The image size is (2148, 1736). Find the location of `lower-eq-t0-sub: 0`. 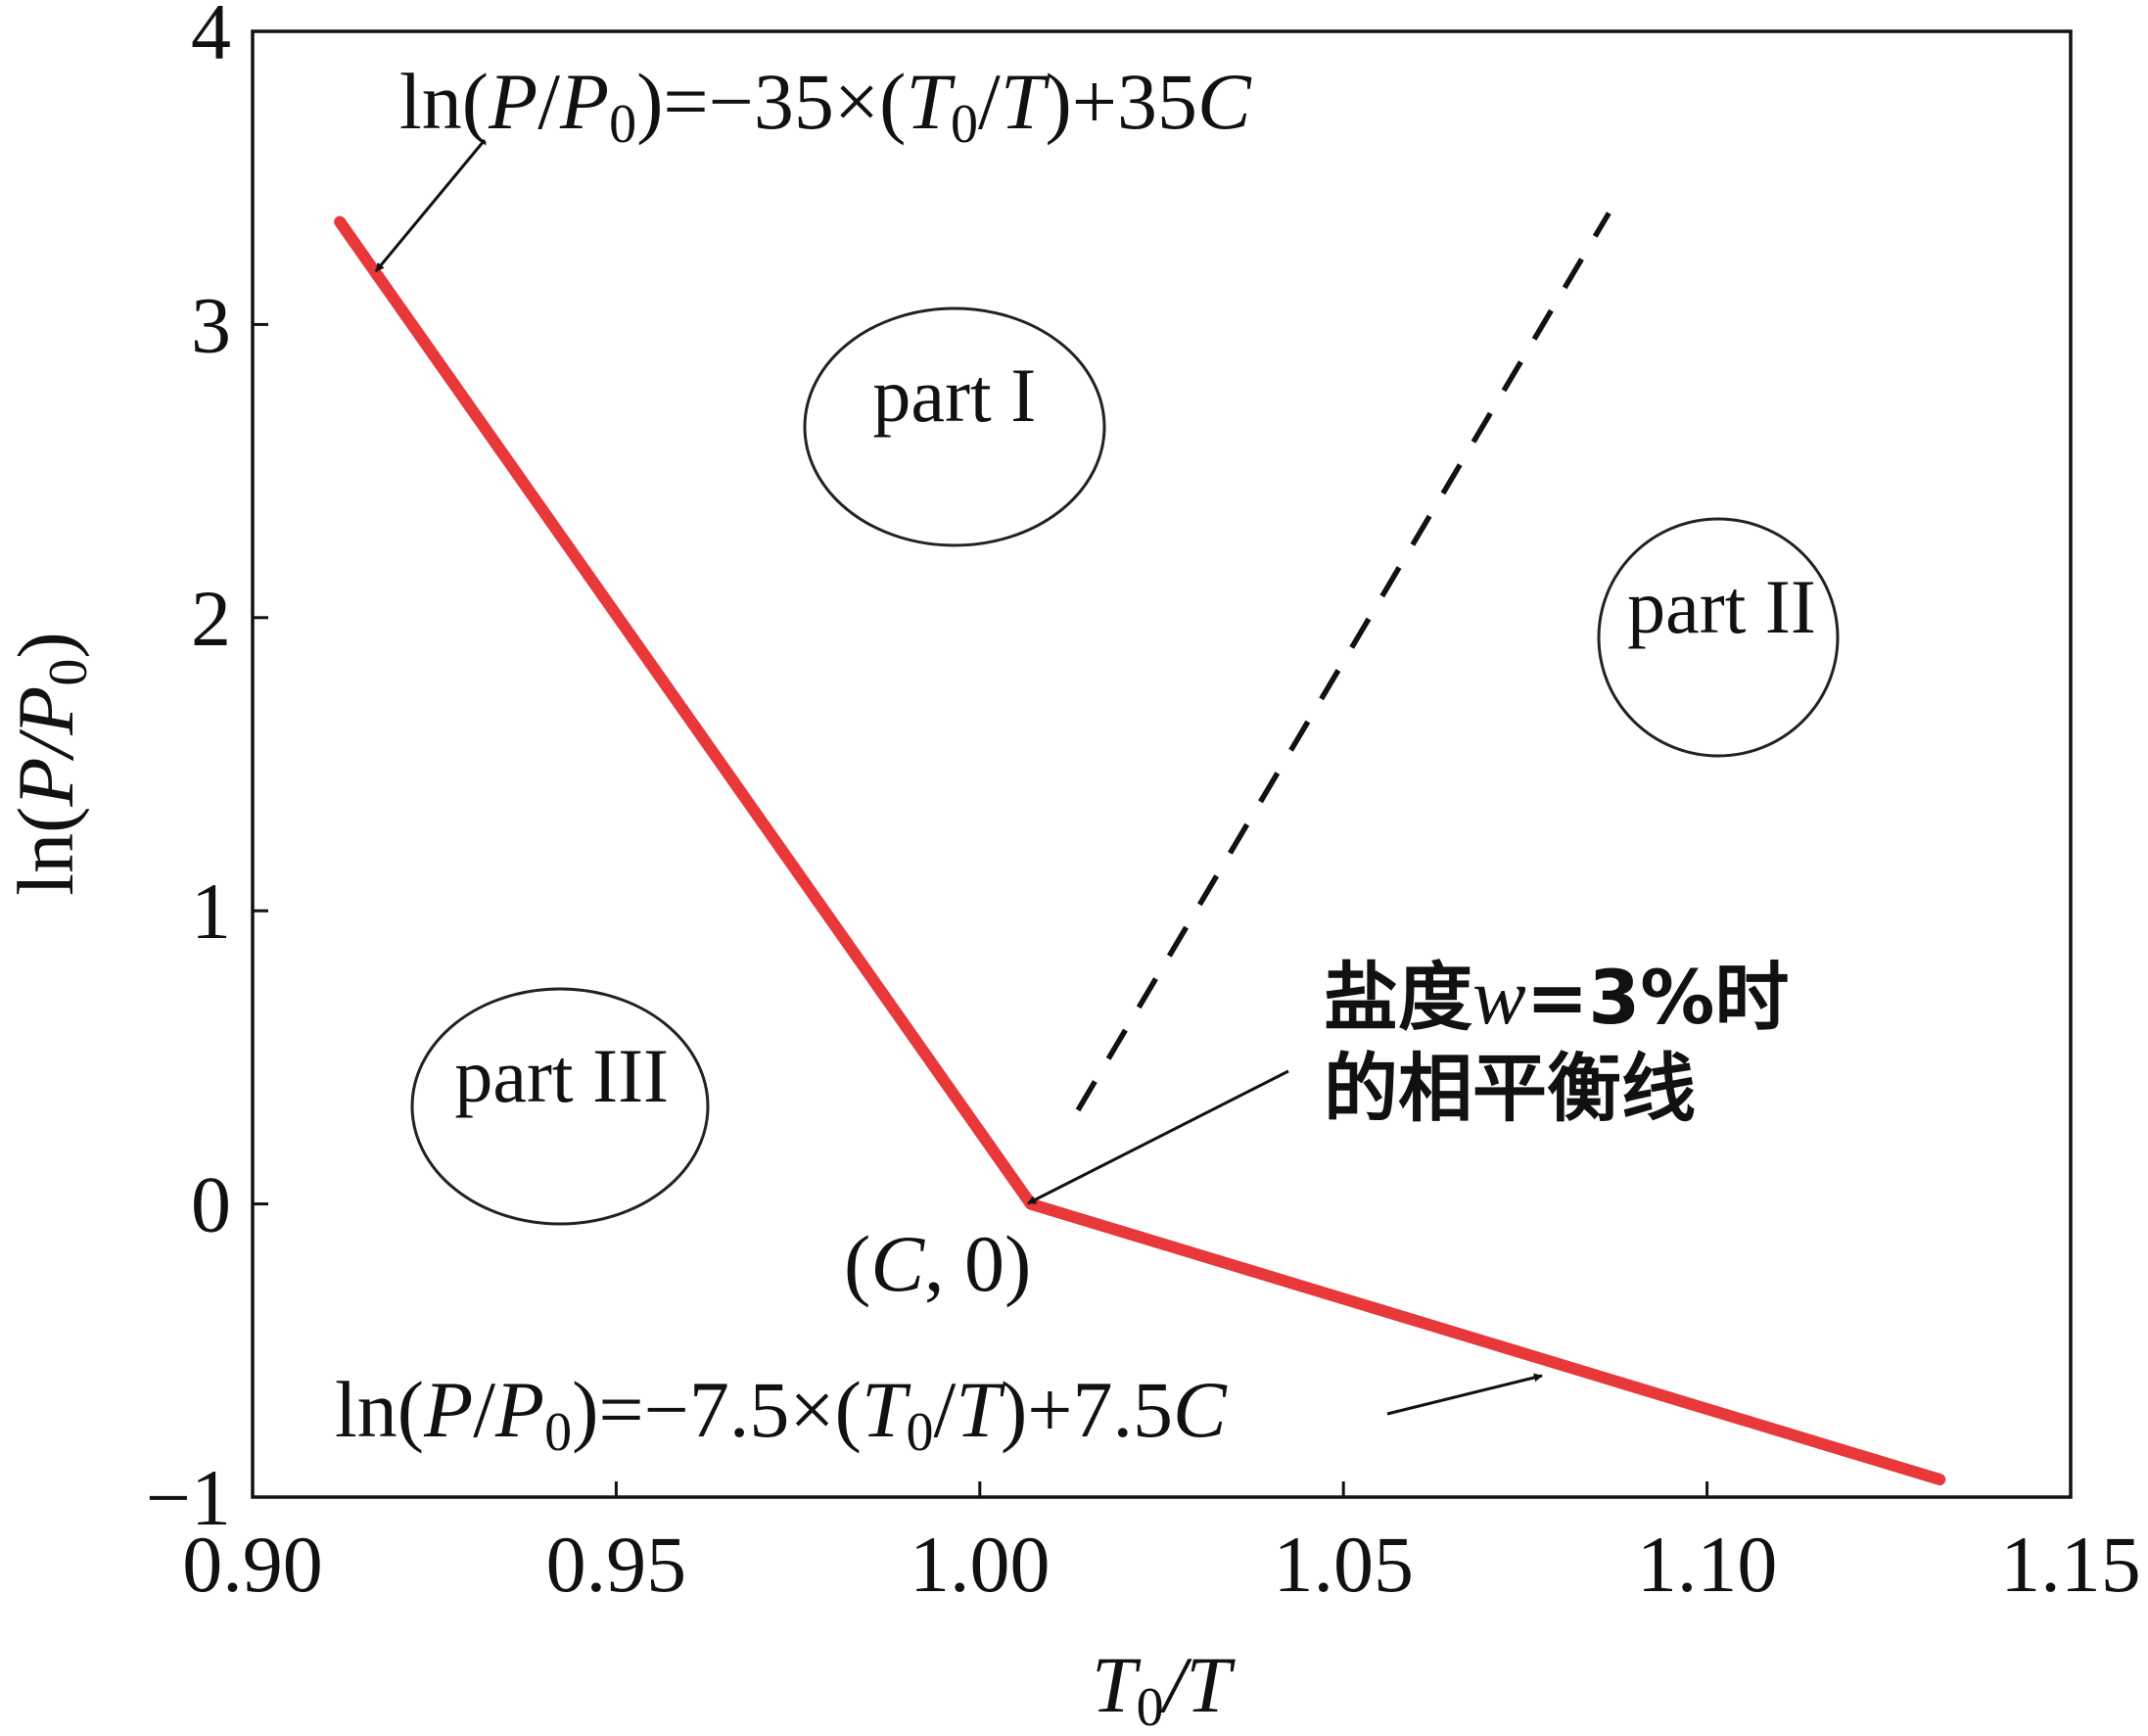

lower-eq-t0-sub: 0 is located at coordinates (920, 1432).